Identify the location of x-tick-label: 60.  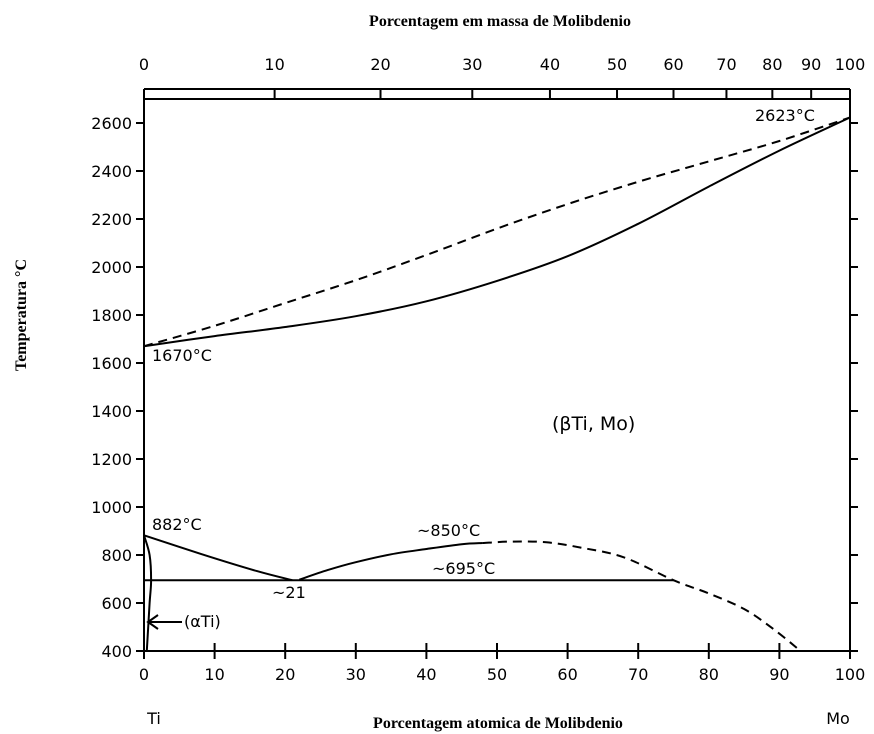
(567, 674).